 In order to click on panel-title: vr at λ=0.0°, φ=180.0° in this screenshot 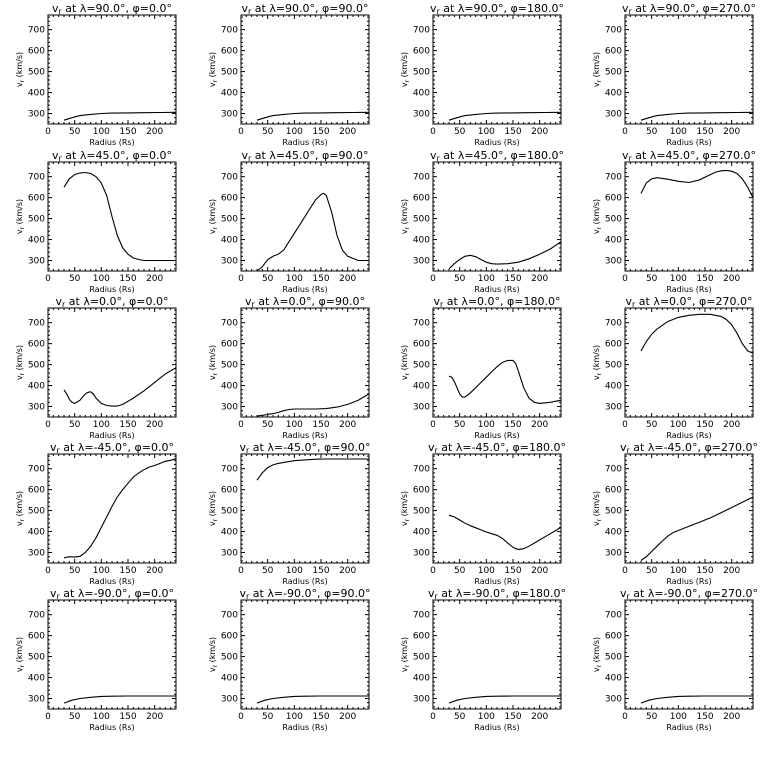, I will do `click(496, 302)`.